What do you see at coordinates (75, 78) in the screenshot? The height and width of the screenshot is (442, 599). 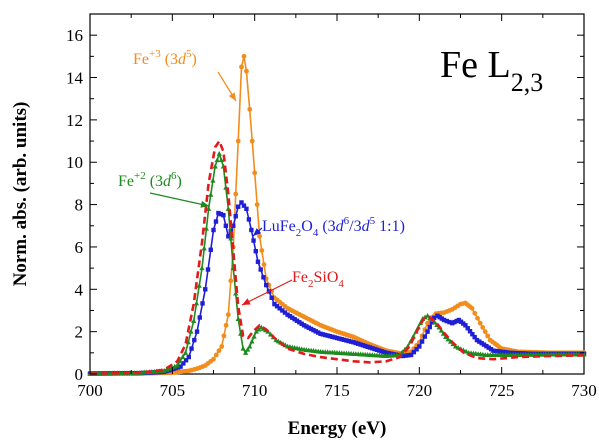 I see `y-tick-label: 14` at bounding box center [75, 78].